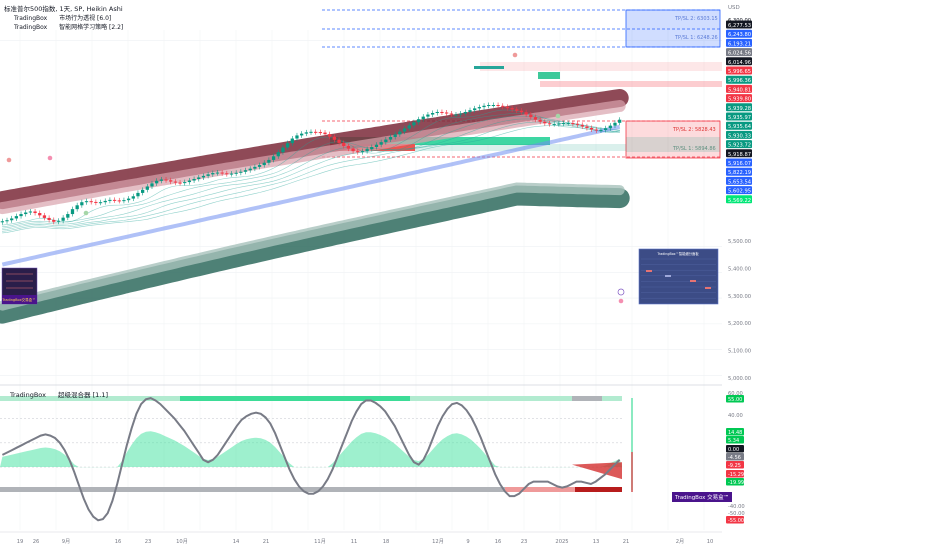 The height and width of the screenshot is (550, 932). I want to click on osc-badge-bg, so click(735, 465).